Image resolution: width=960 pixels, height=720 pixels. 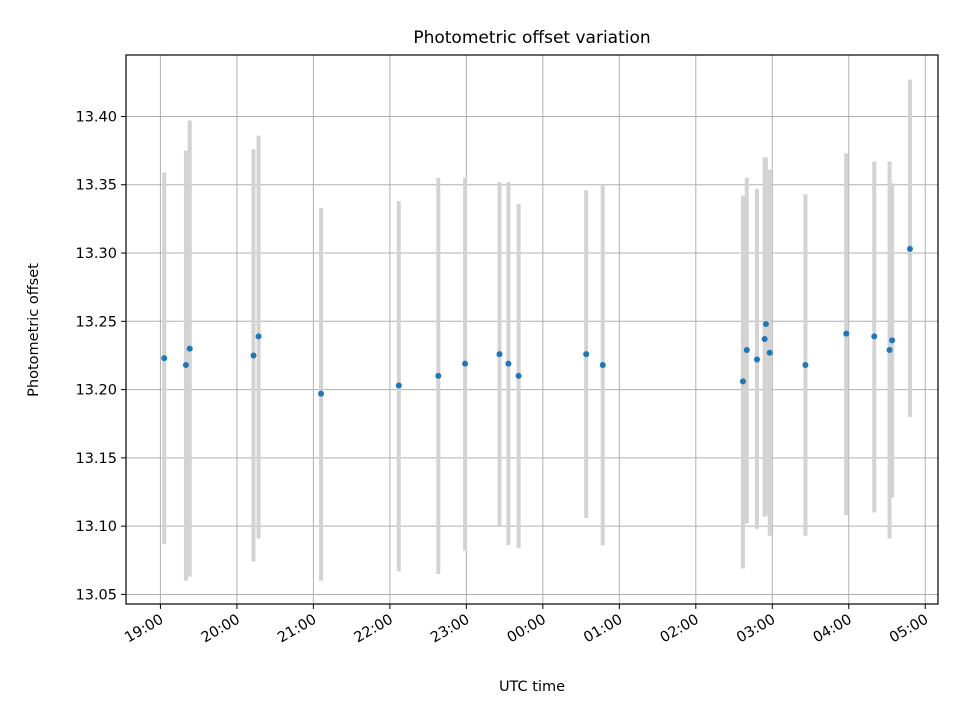 I want to click on chart-title: Photometric offset variation, so click(x=531, y=38).